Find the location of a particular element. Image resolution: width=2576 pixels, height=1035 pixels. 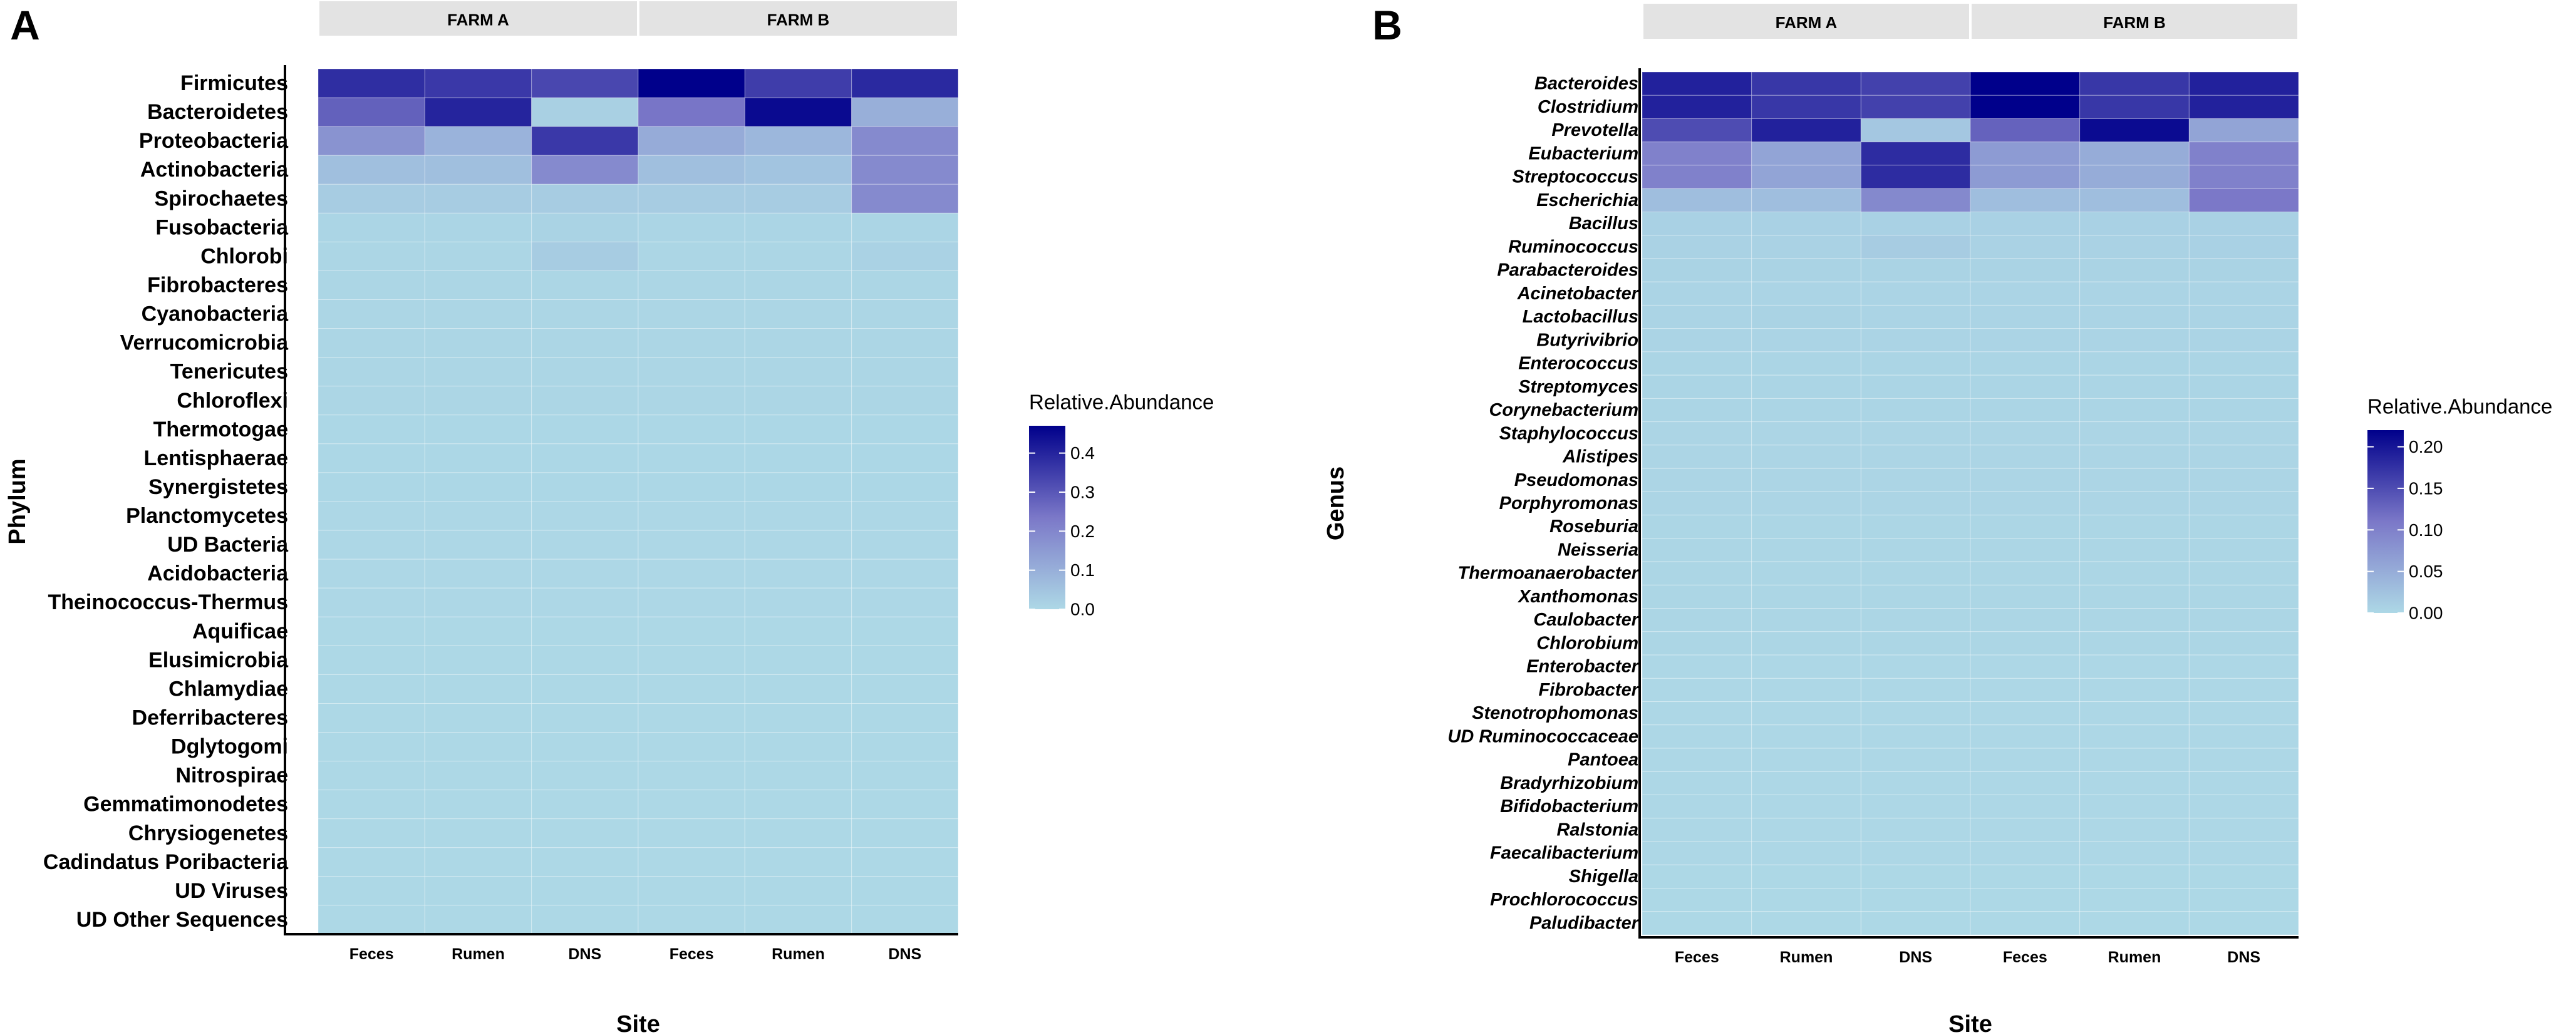

y-tick-label: Firmicutes is located at coordinates (234, 83).